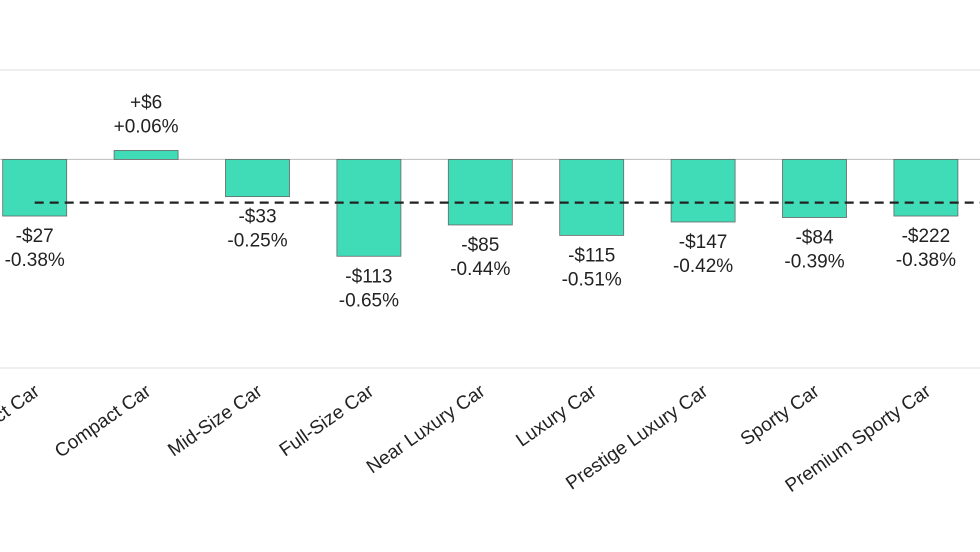  Describe the element at coordinates (146, 126) in the screenshot. I see `value-label: +0.06%` at that location.